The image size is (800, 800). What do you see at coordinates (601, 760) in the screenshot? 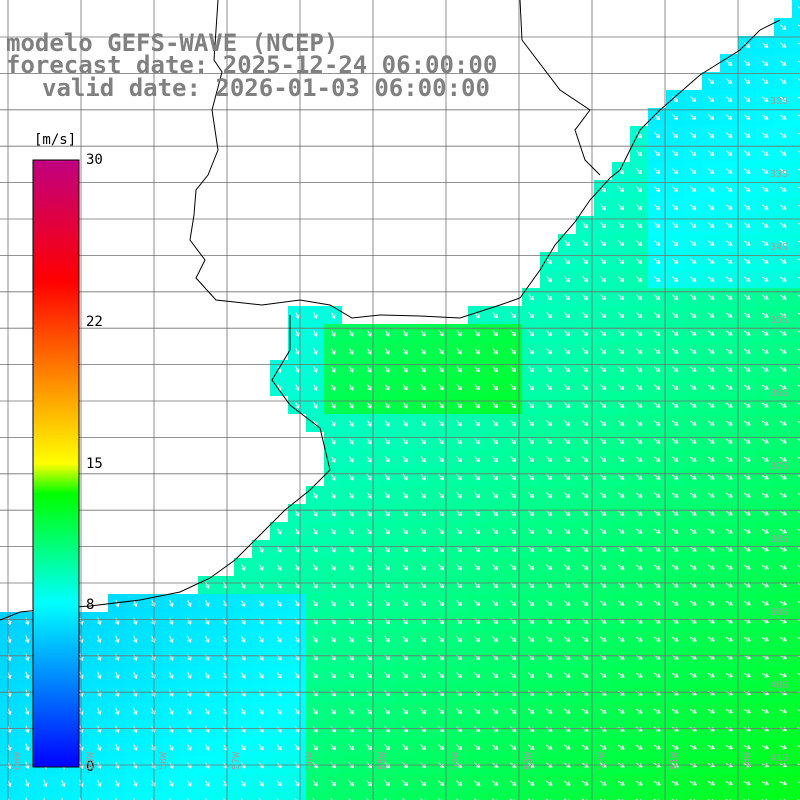
I see `longitude-label: 52W` at bounding box center [601, 760].